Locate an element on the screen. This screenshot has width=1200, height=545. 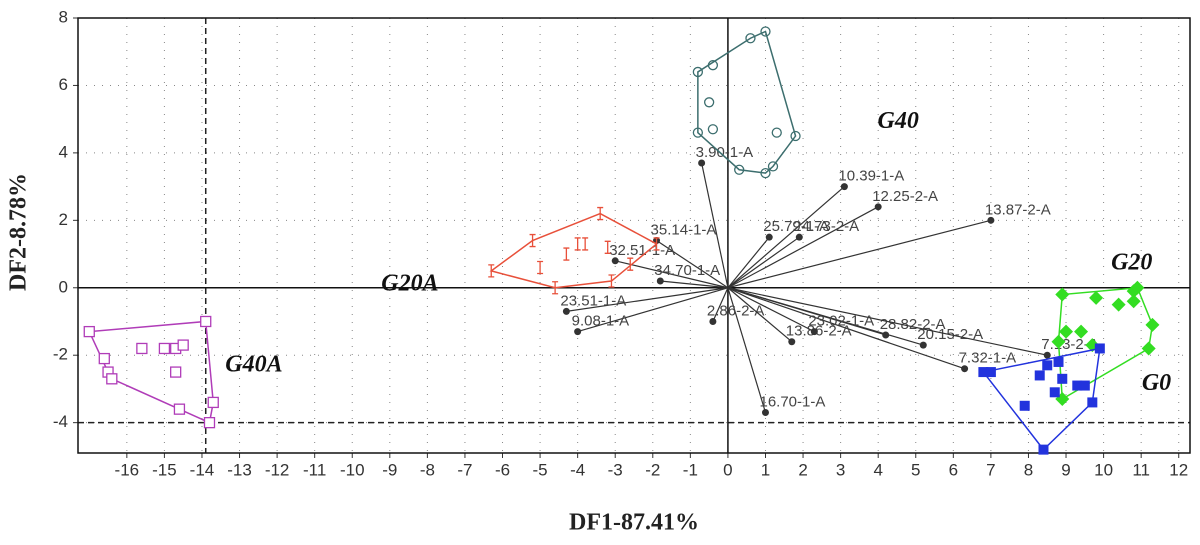
x-tick-label: 6 is located at coordinates (953, 469).